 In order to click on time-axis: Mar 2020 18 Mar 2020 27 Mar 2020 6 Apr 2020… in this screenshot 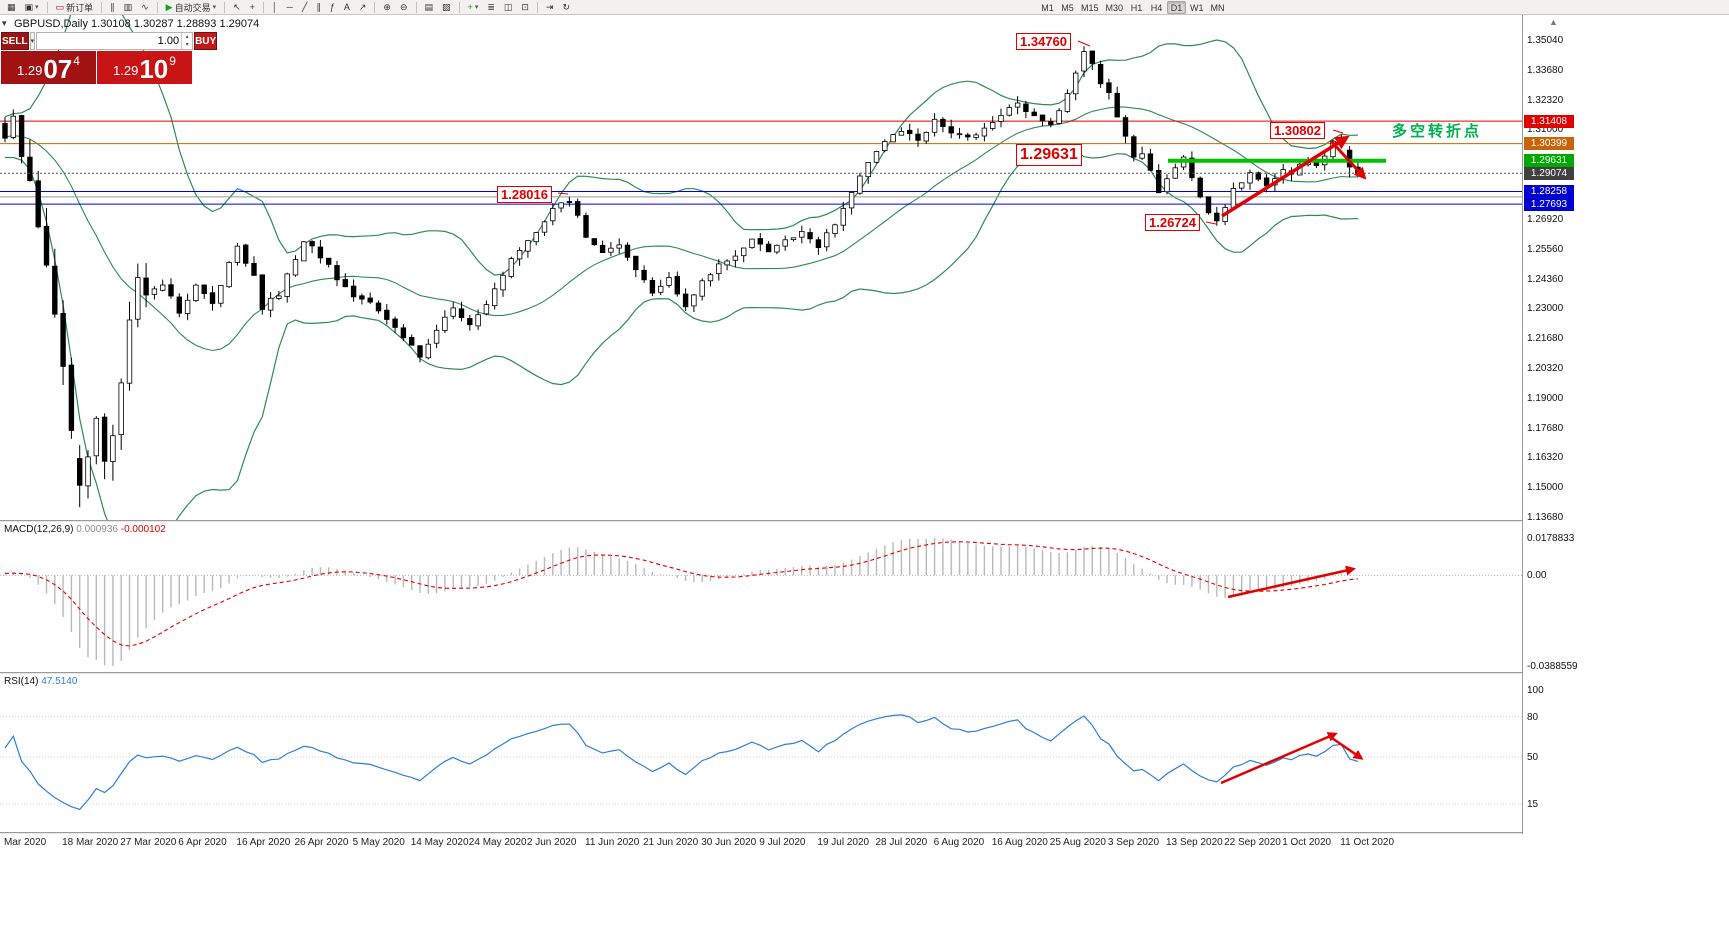, I will do `click(785, 843)`.